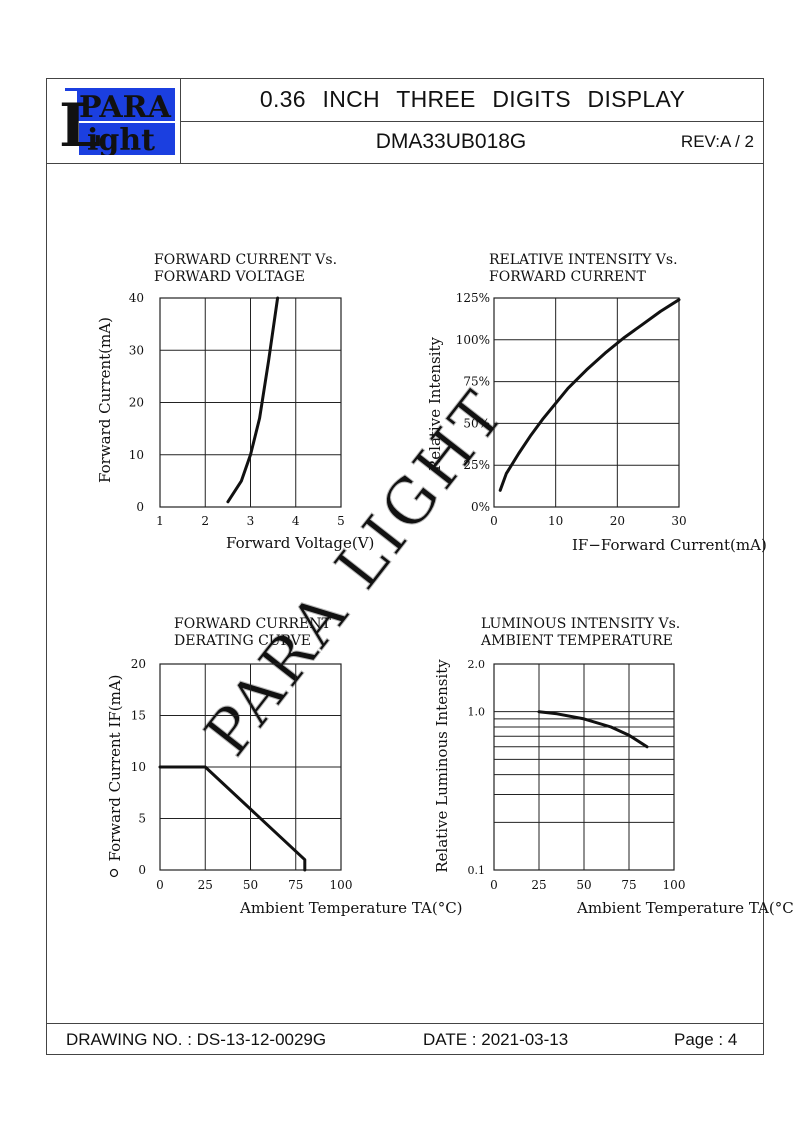 The image size is (794, 1123). I want to click on chart2-y-tick-label: 100%, so click(473, 340).